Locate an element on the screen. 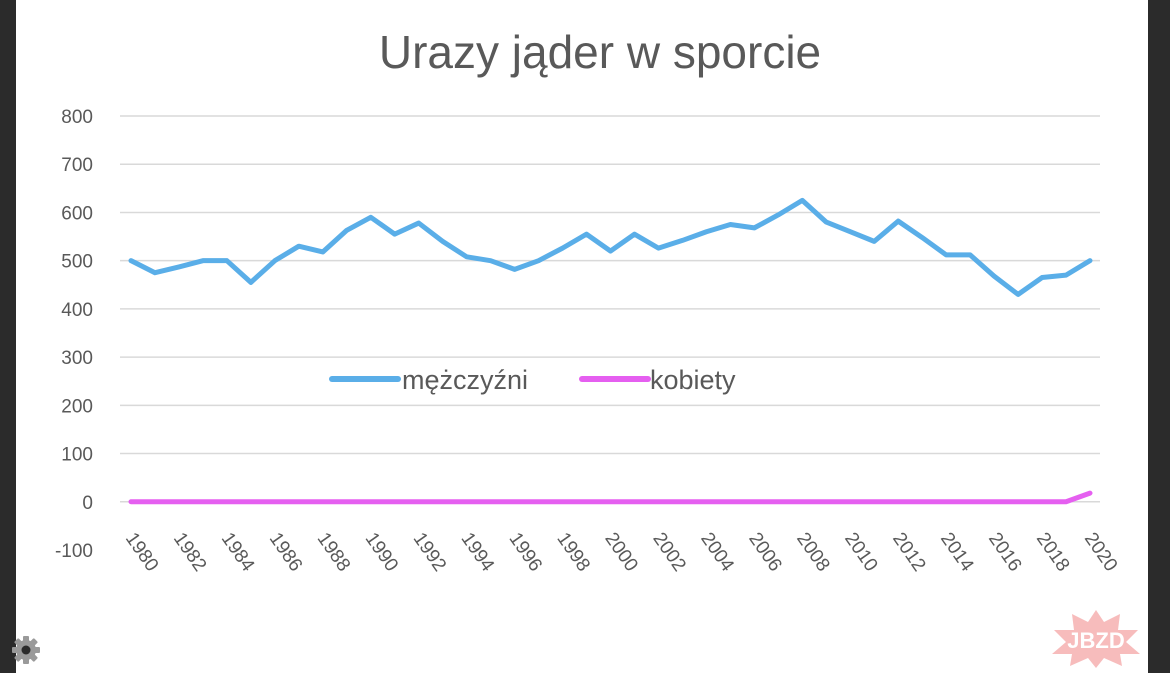  legend: mężczyźni kobiety is located at coordinates (532, 380).